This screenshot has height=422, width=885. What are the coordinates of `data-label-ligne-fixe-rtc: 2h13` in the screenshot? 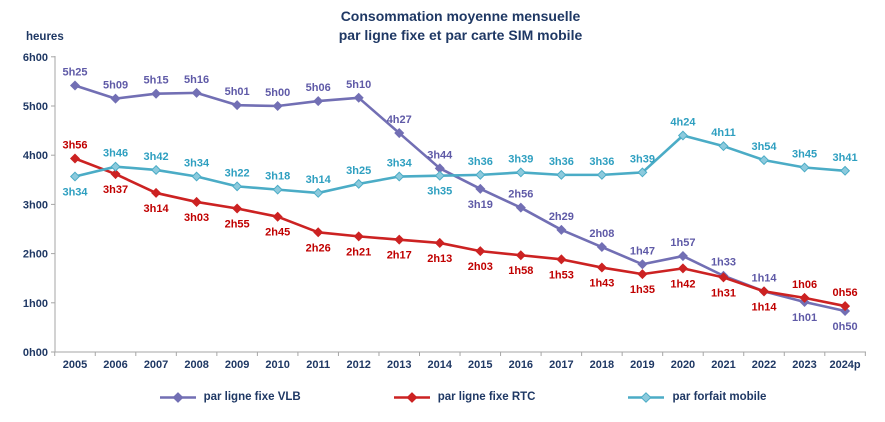 It's located at (439, 259).